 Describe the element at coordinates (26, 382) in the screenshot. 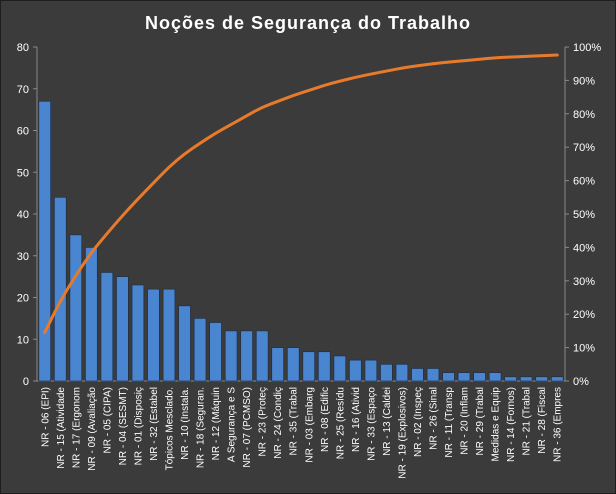

I see `y-tick-label: 0` at that location.